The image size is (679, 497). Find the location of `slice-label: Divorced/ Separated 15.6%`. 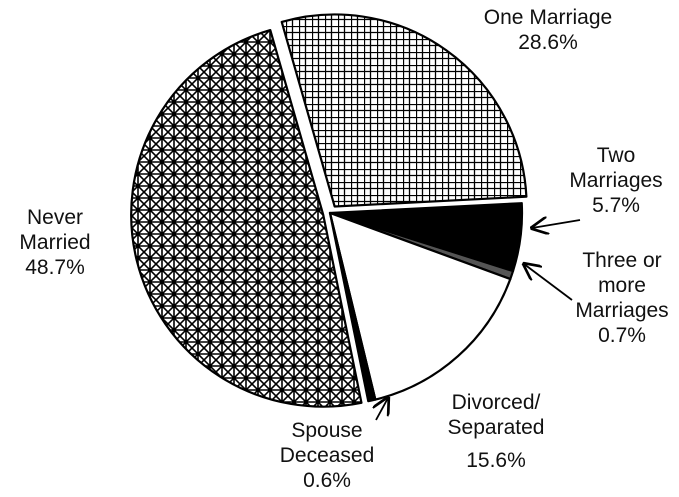

slice-label: Divorced/ Separated 15.6% is located at coordinates (496, 431).